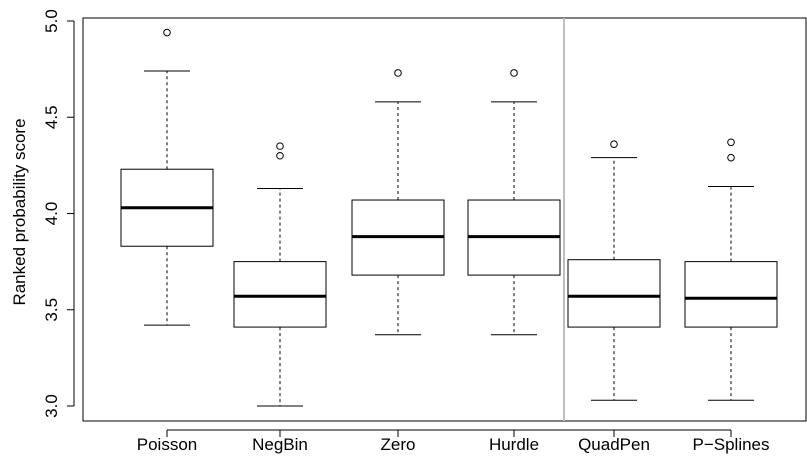 This screenshot has width=807, height=457. Describe the element at coordinates (167, 444) in the screenshot. I see `x-tick-label: Poisson` at that location.